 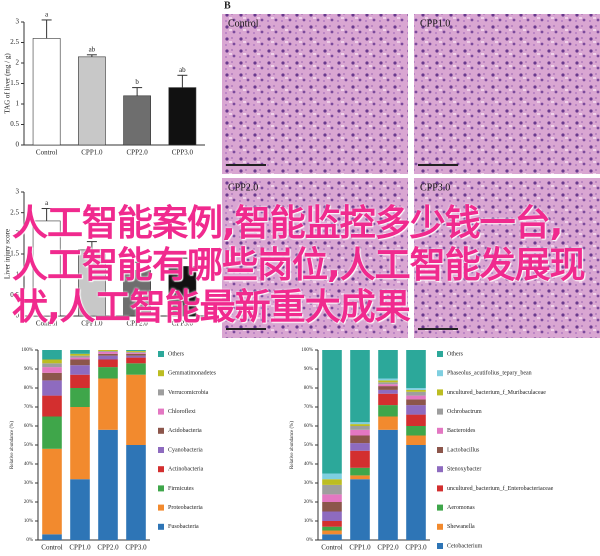 I want to click on legend-label: Proteobacteria, so click(x=185, y=508).